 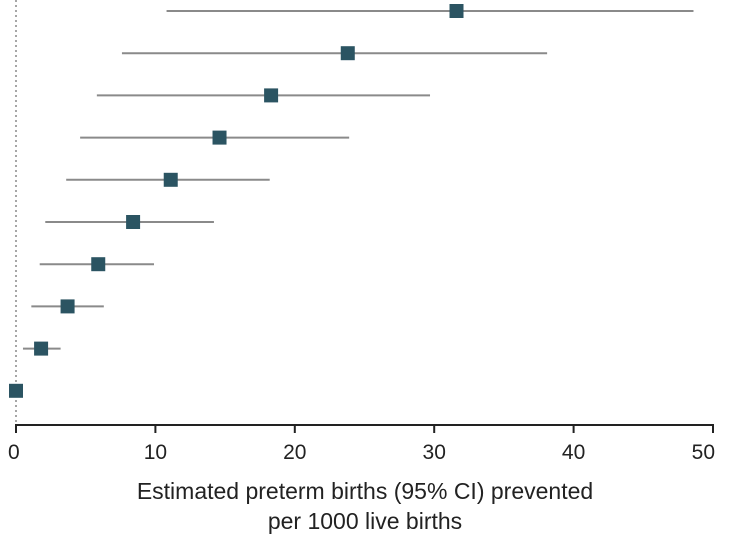 What do you see at coordinates (14, 452) in the screenshot?
I see `x-tick-label-0: 0` at bounding box center [14, 452].